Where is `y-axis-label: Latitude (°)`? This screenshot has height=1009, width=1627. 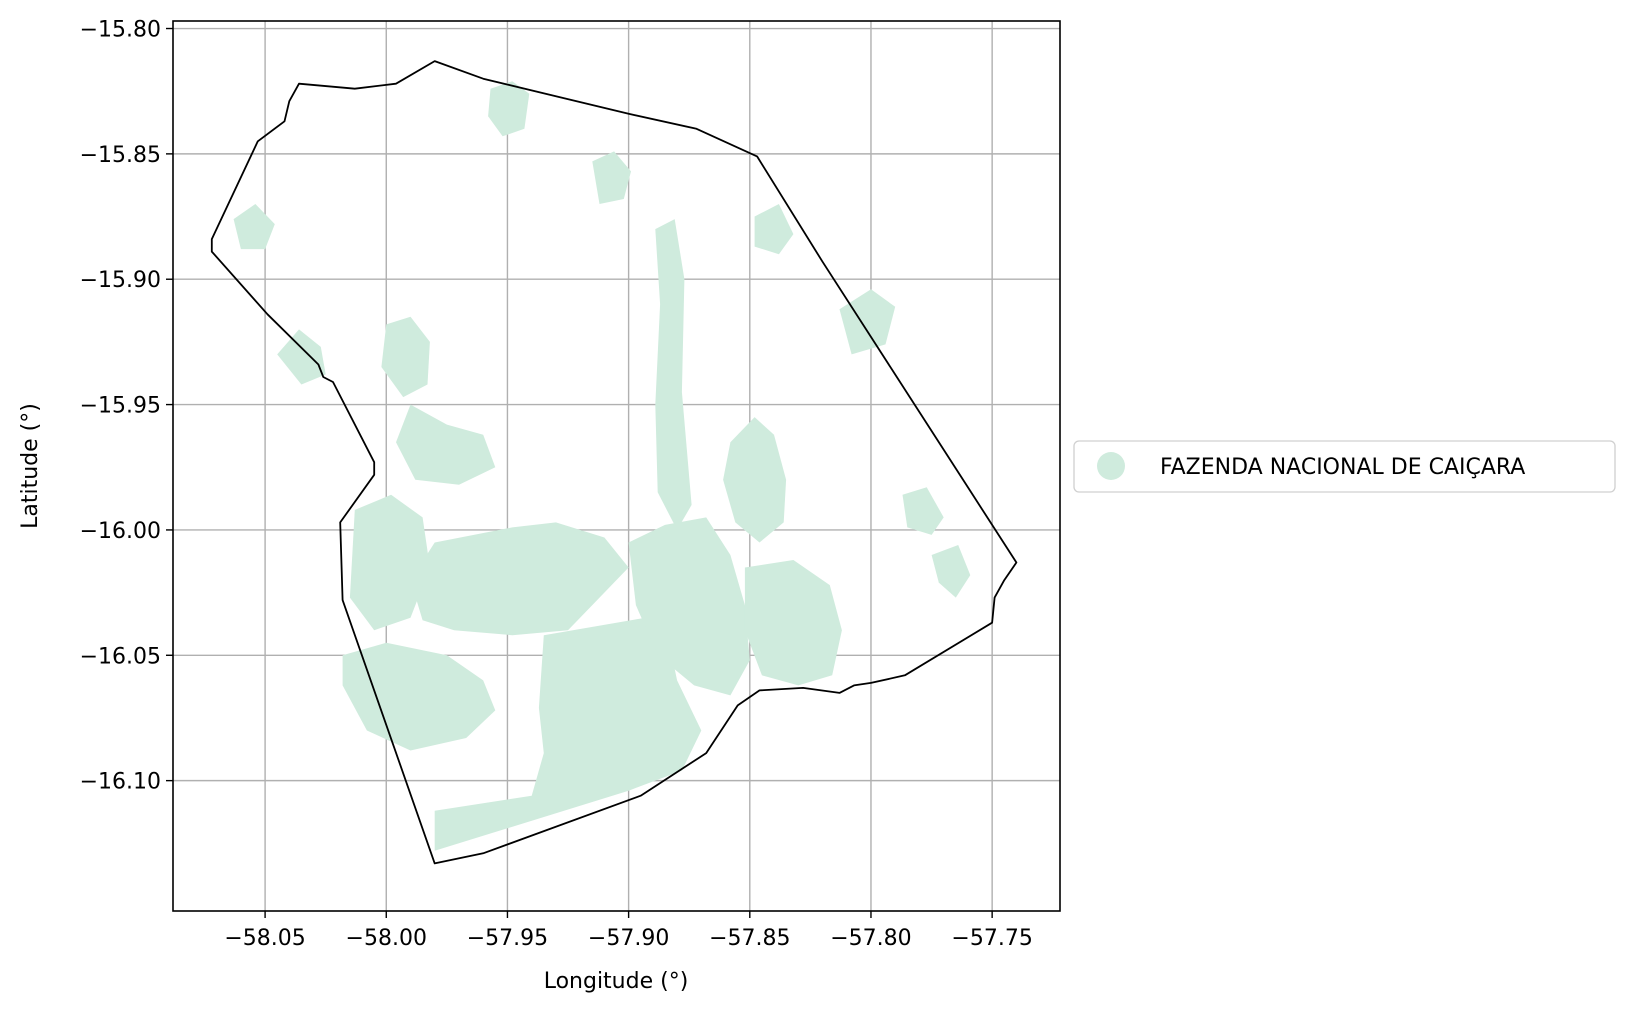
y-axis-label: Latitude (°) is located at coordinates (30, 466).